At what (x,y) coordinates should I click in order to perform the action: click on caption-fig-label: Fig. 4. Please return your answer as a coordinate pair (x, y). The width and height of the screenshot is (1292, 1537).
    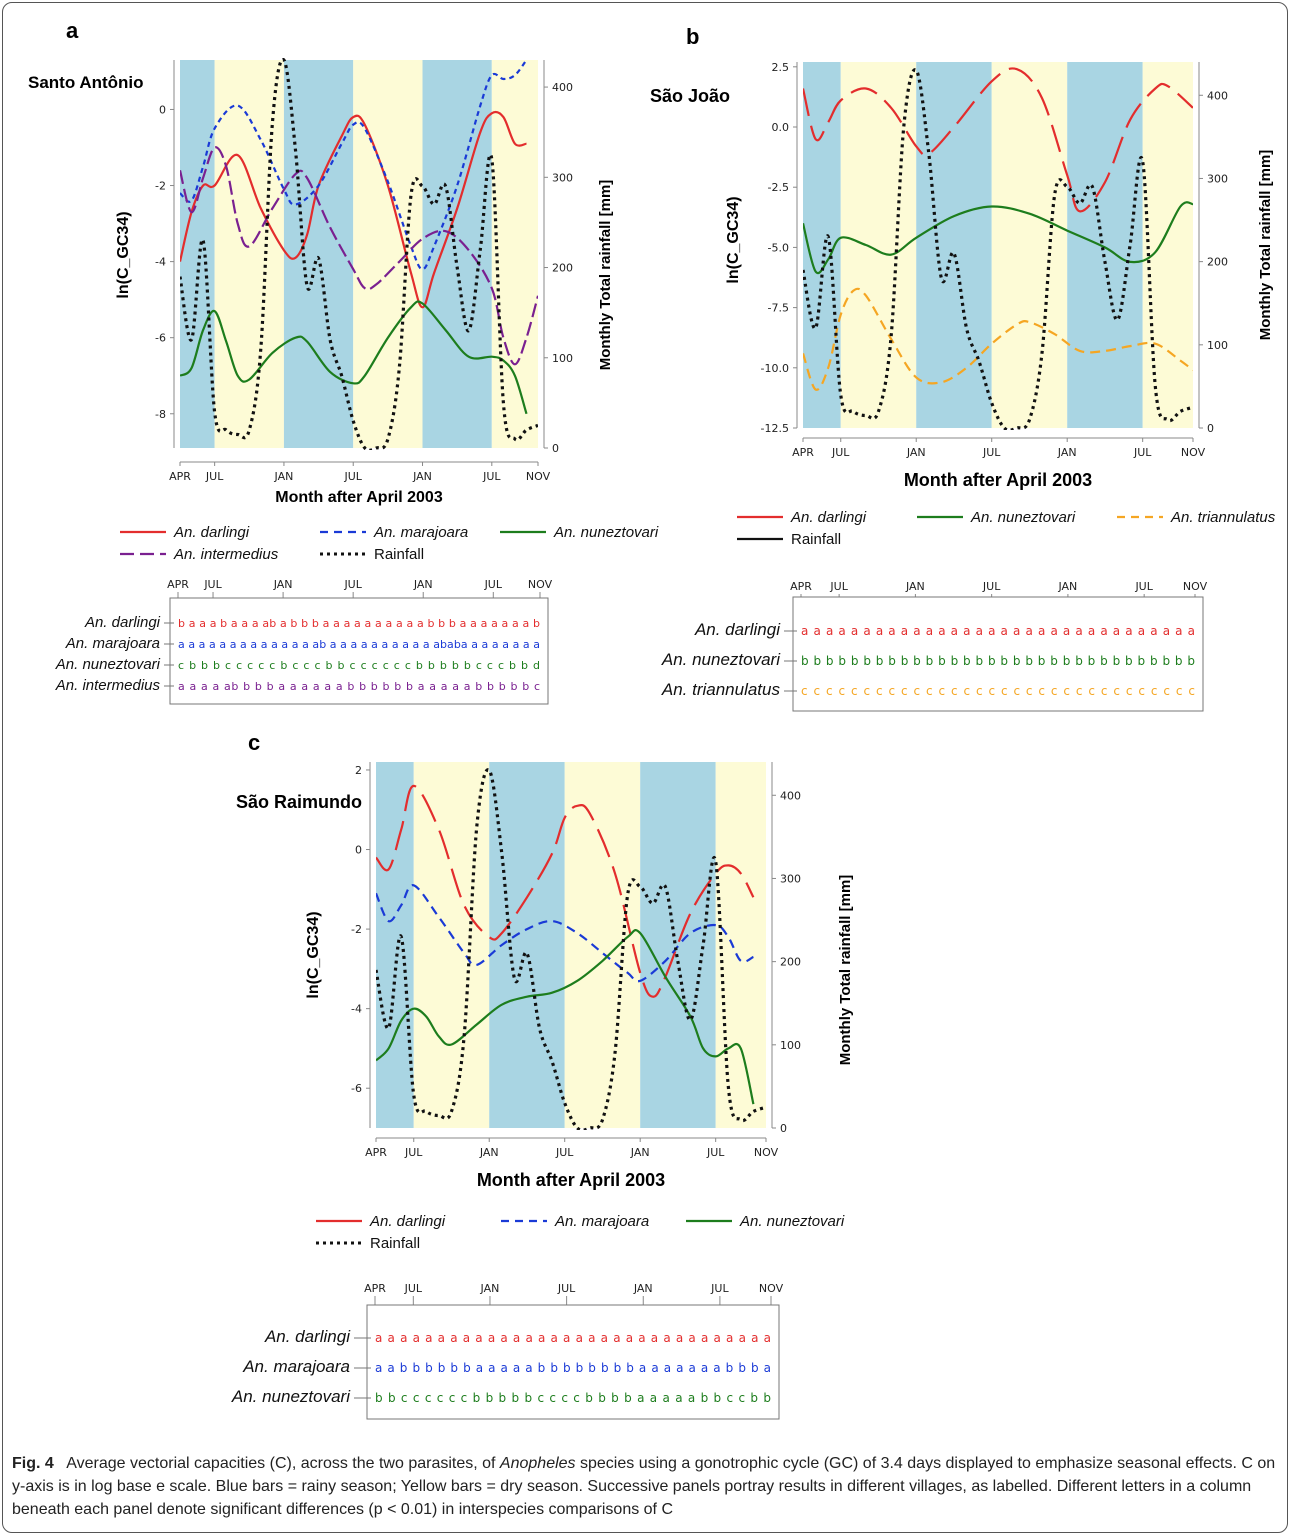
    Looking at the image, I should click on (33, 1463).